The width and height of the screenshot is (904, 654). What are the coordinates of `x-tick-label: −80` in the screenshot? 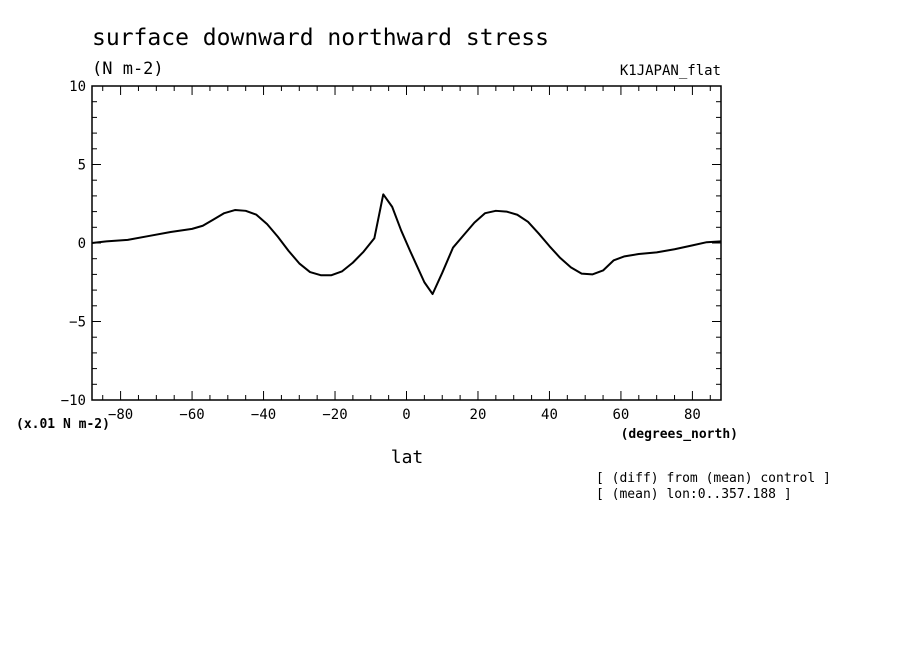 It's located at (120, 415).